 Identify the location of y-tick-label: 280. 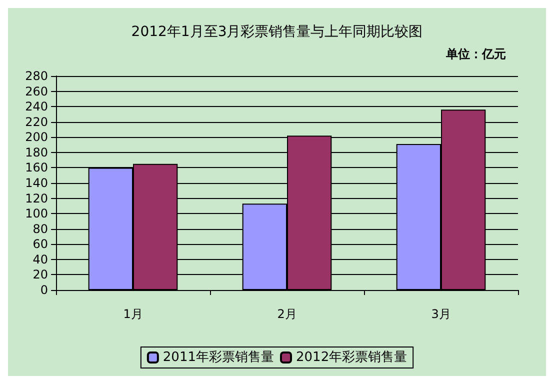
(36, 76).